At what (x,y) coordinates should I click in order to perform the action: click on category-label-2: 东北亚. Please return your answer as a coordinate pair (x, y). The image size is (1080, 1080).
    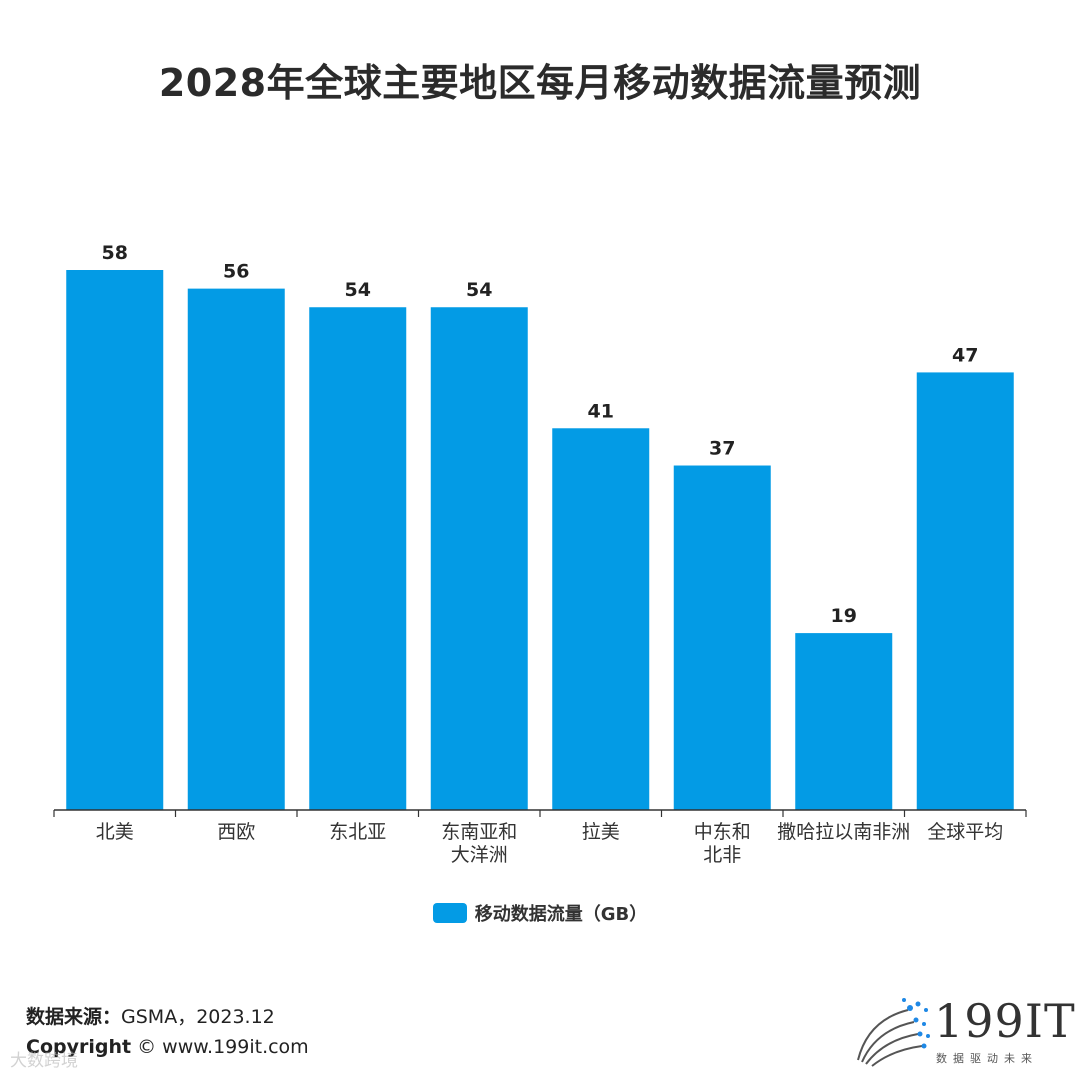
    Looking at the image, I should click on (357, 832).